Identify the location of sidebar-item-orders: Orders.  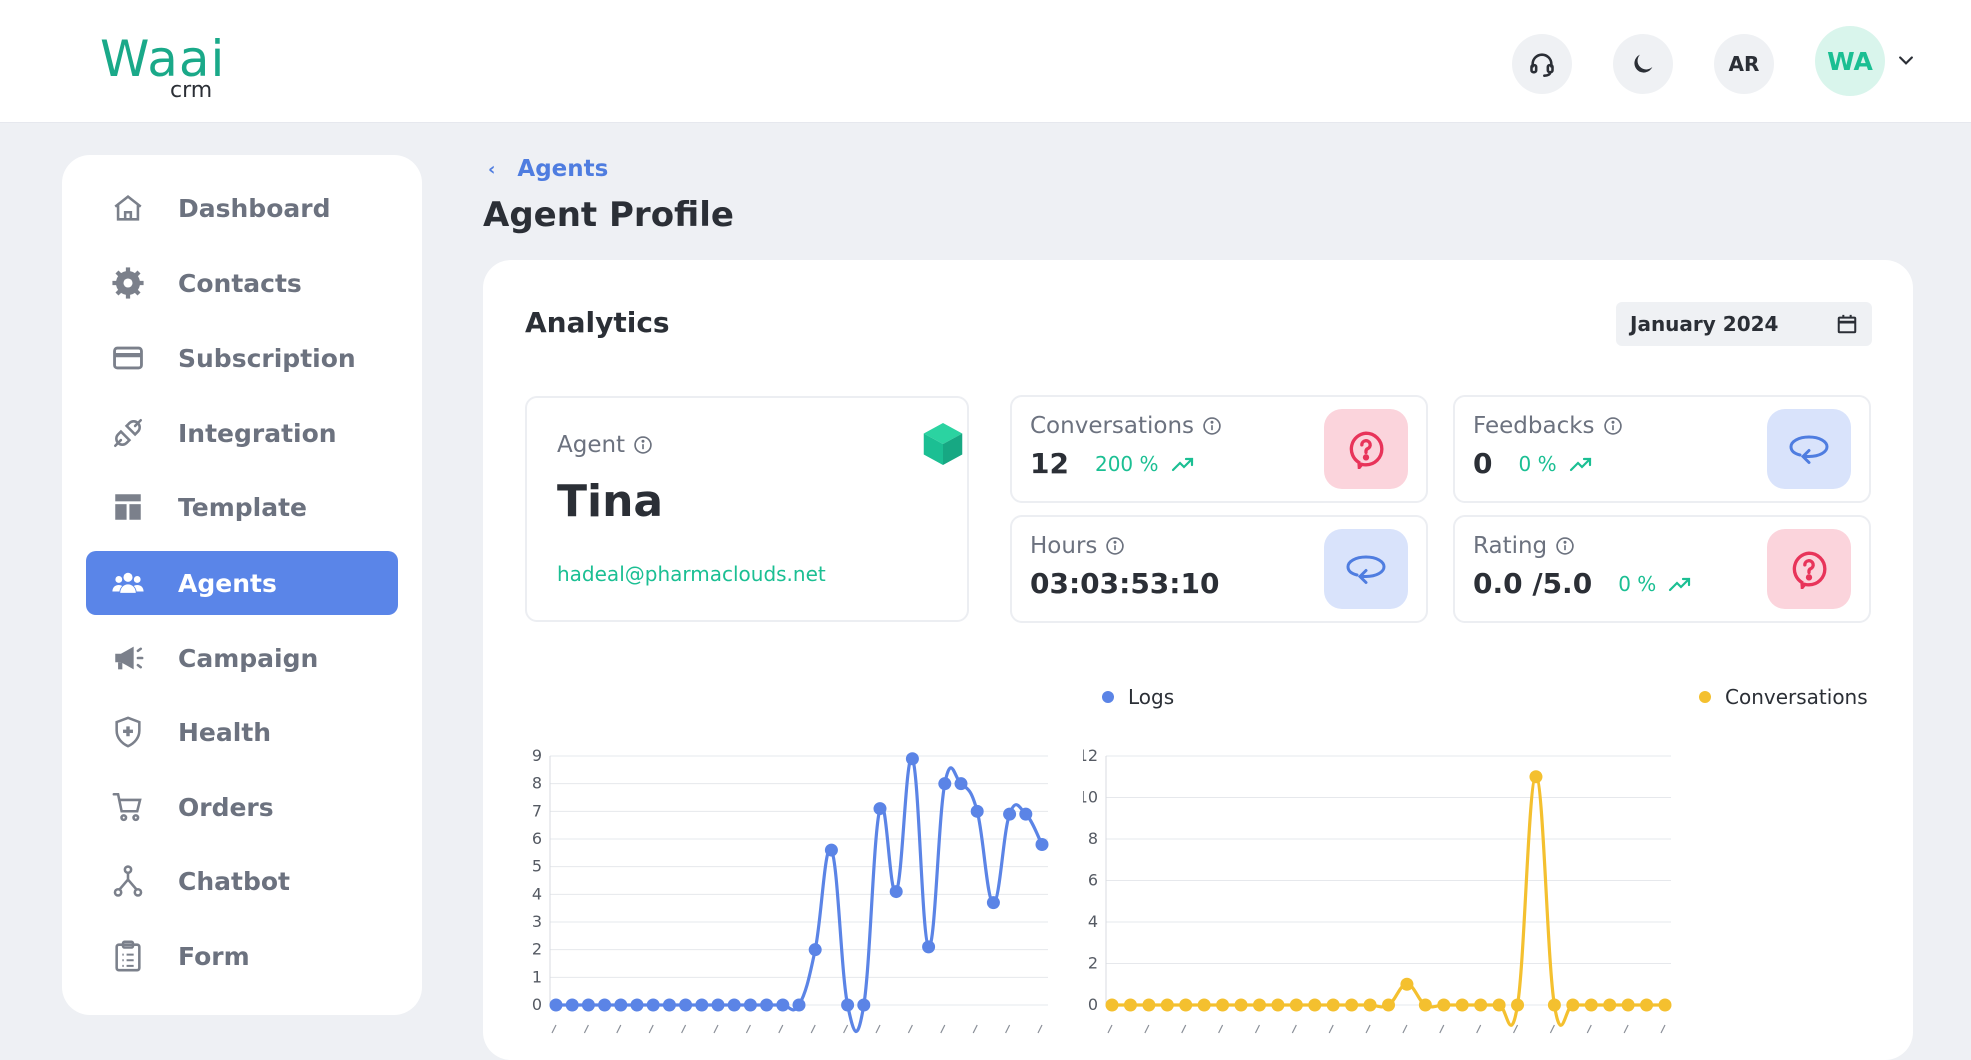
(242, 807).